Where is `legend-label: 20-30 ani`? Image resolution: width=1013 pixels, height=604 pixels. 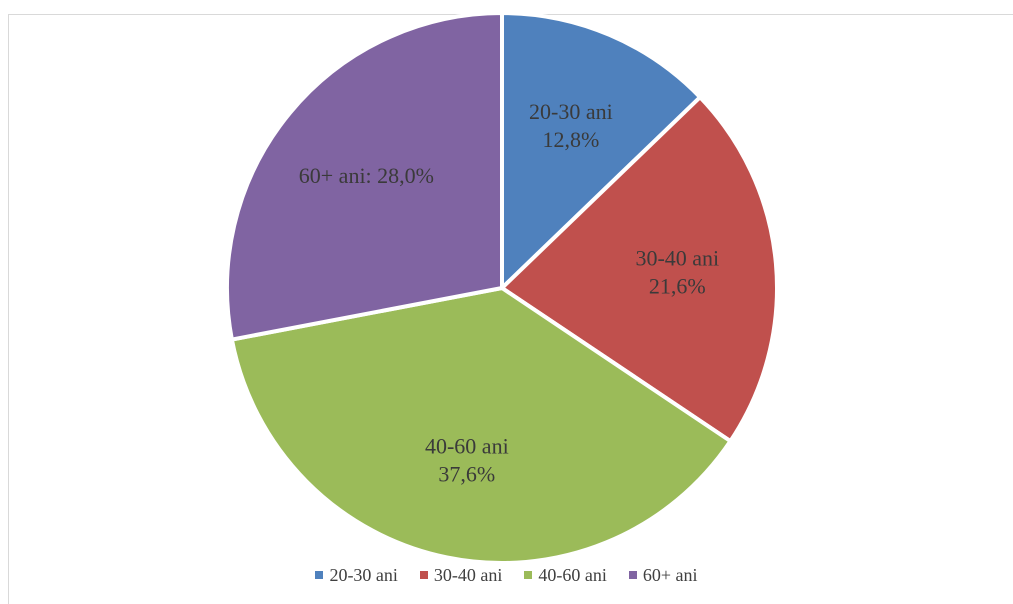 legend-label: 20-30 ani is located at coordinates (363, 574).